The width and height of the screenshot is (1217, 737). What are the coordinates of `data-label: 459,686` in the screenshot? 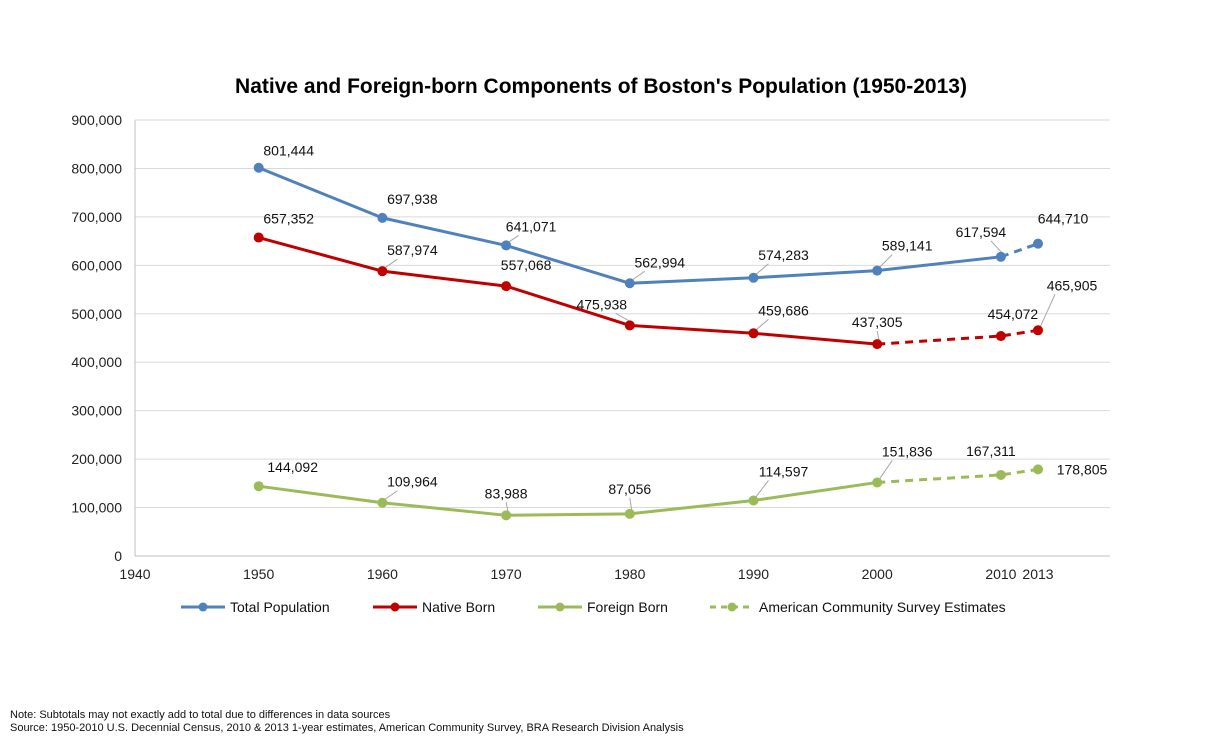 It's located at (783, 310).